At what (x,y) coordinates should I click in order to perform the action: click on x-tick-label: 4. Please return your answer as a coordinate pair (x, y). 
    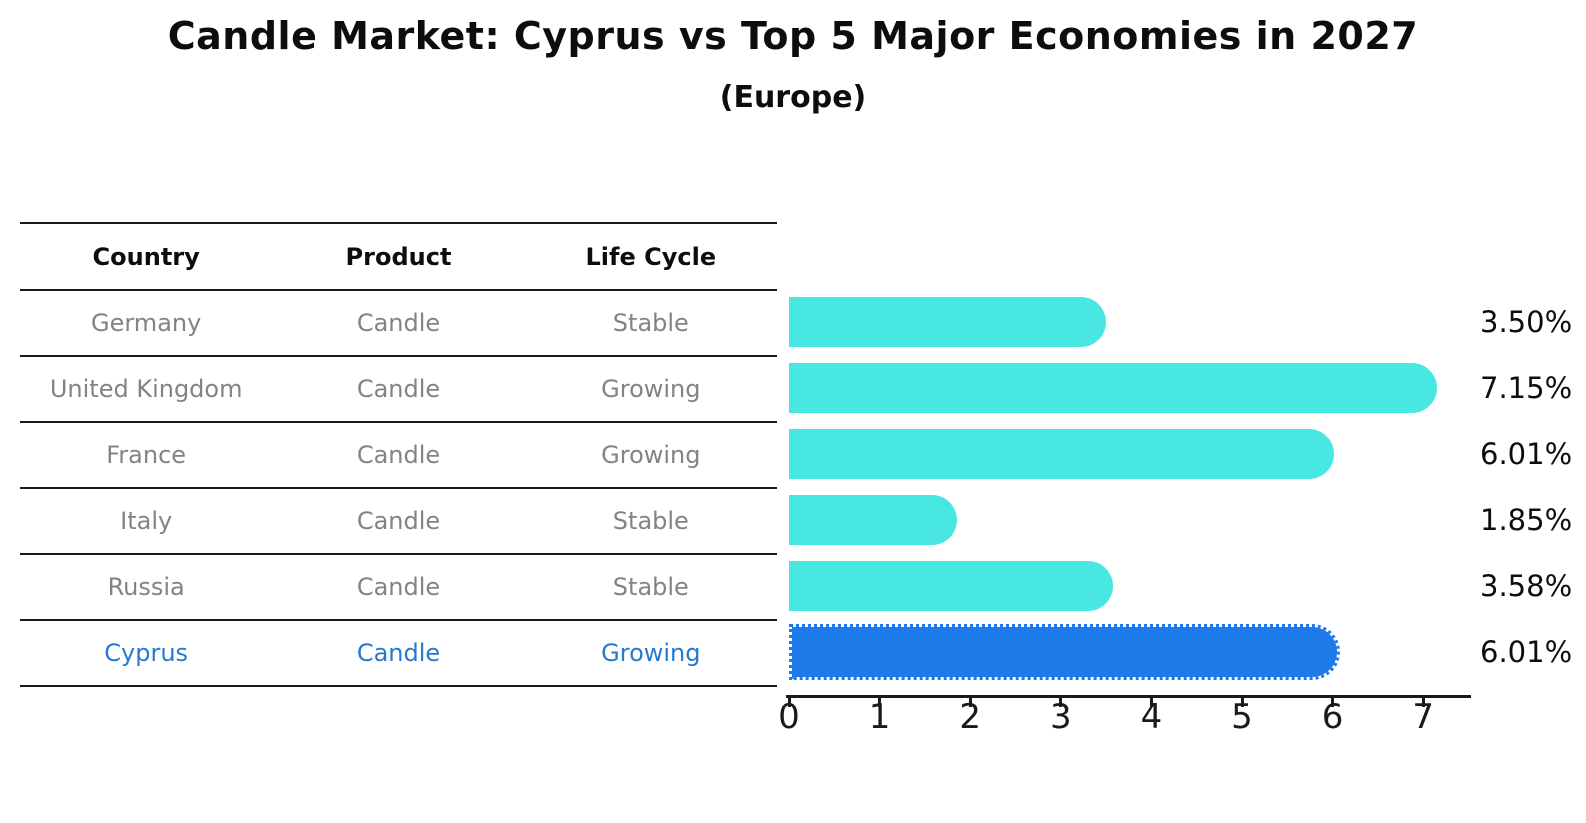
    Looking at the image, I should click on (1151, 717).